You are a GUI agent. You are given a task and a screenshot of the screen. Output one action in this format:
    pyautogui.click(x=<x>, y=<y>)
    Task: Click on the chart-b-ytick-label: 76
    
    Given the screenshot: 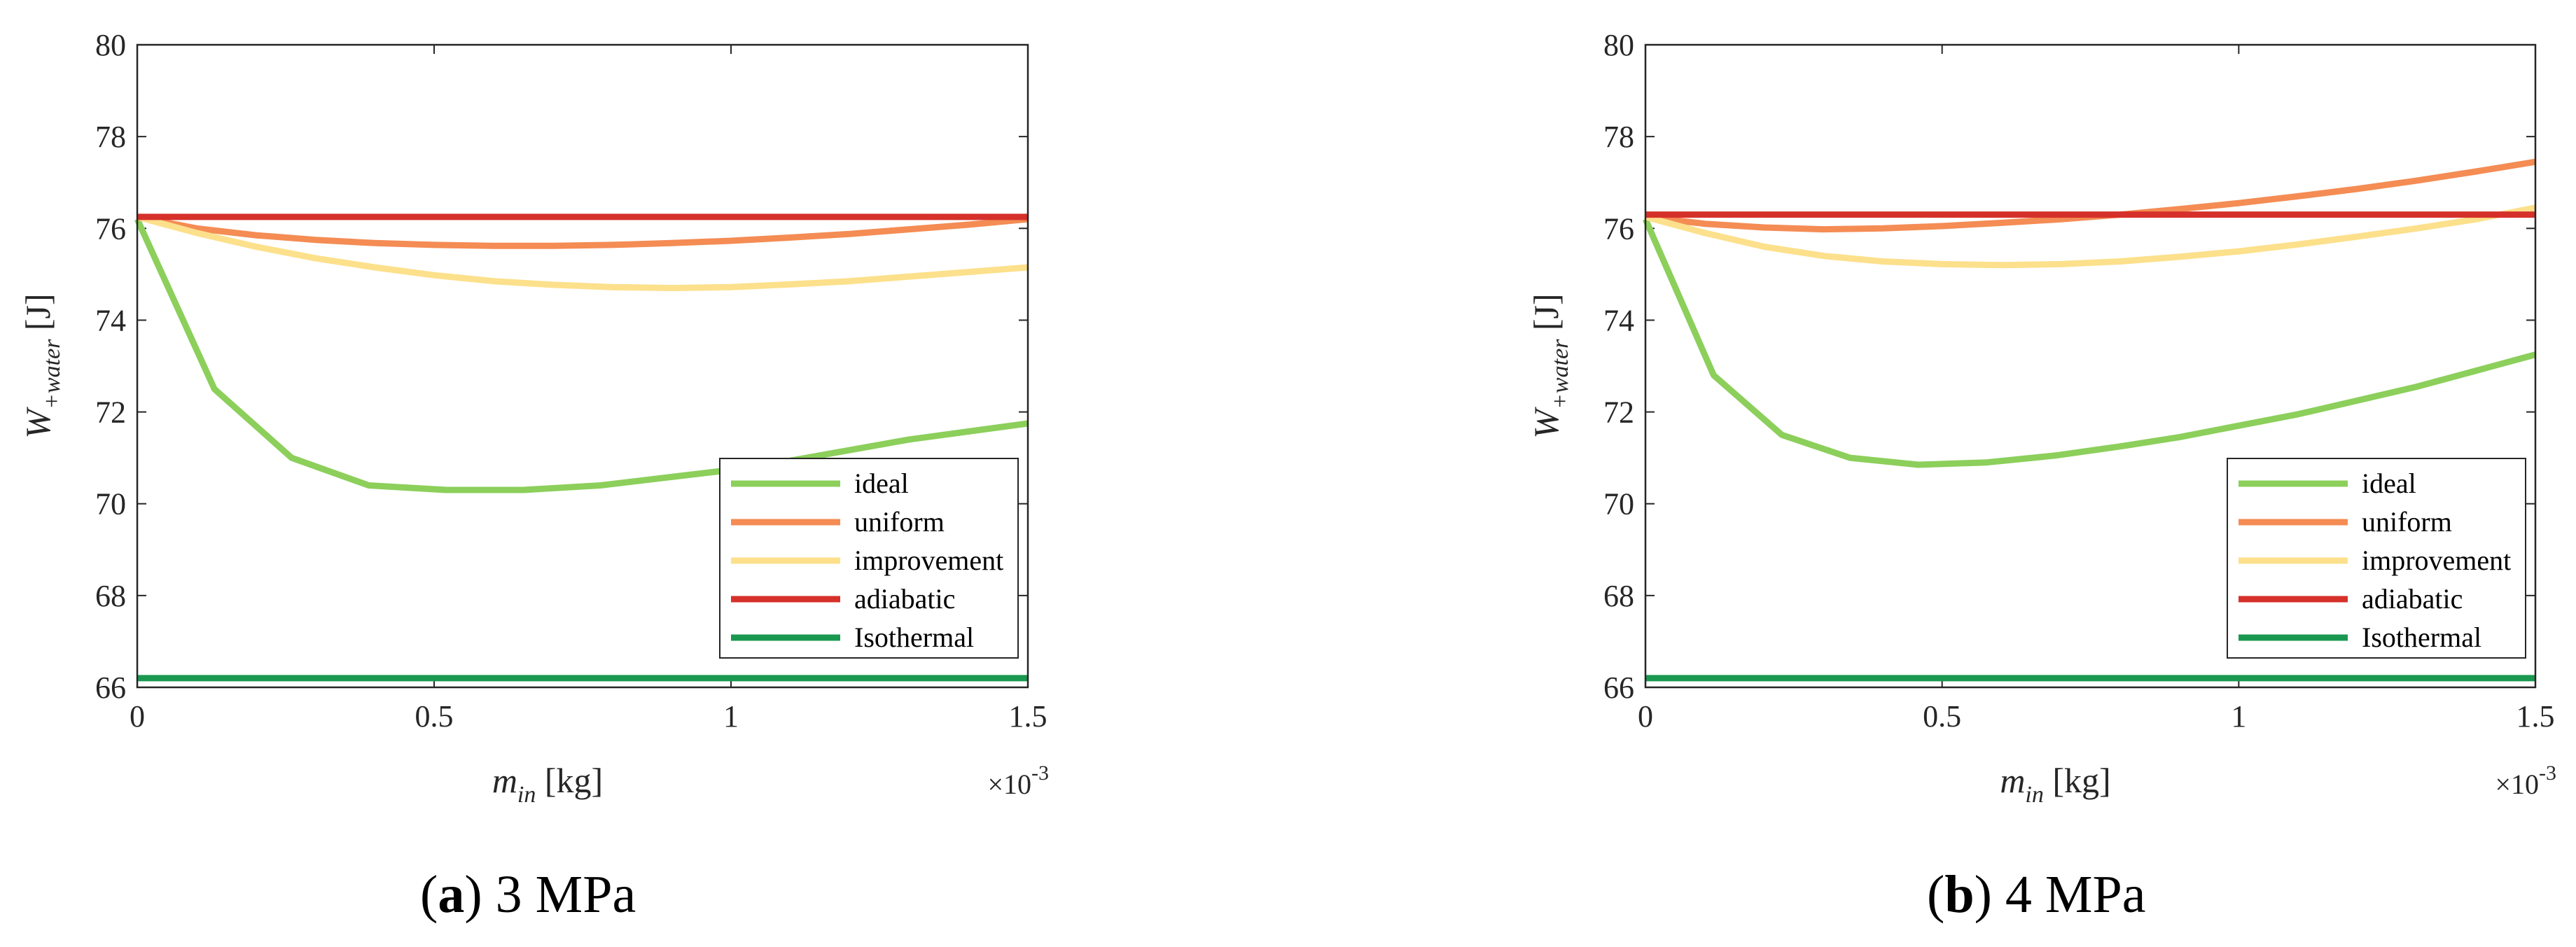 What is the action you would take?
    pyautogui.click(x=1618, y=228)
    